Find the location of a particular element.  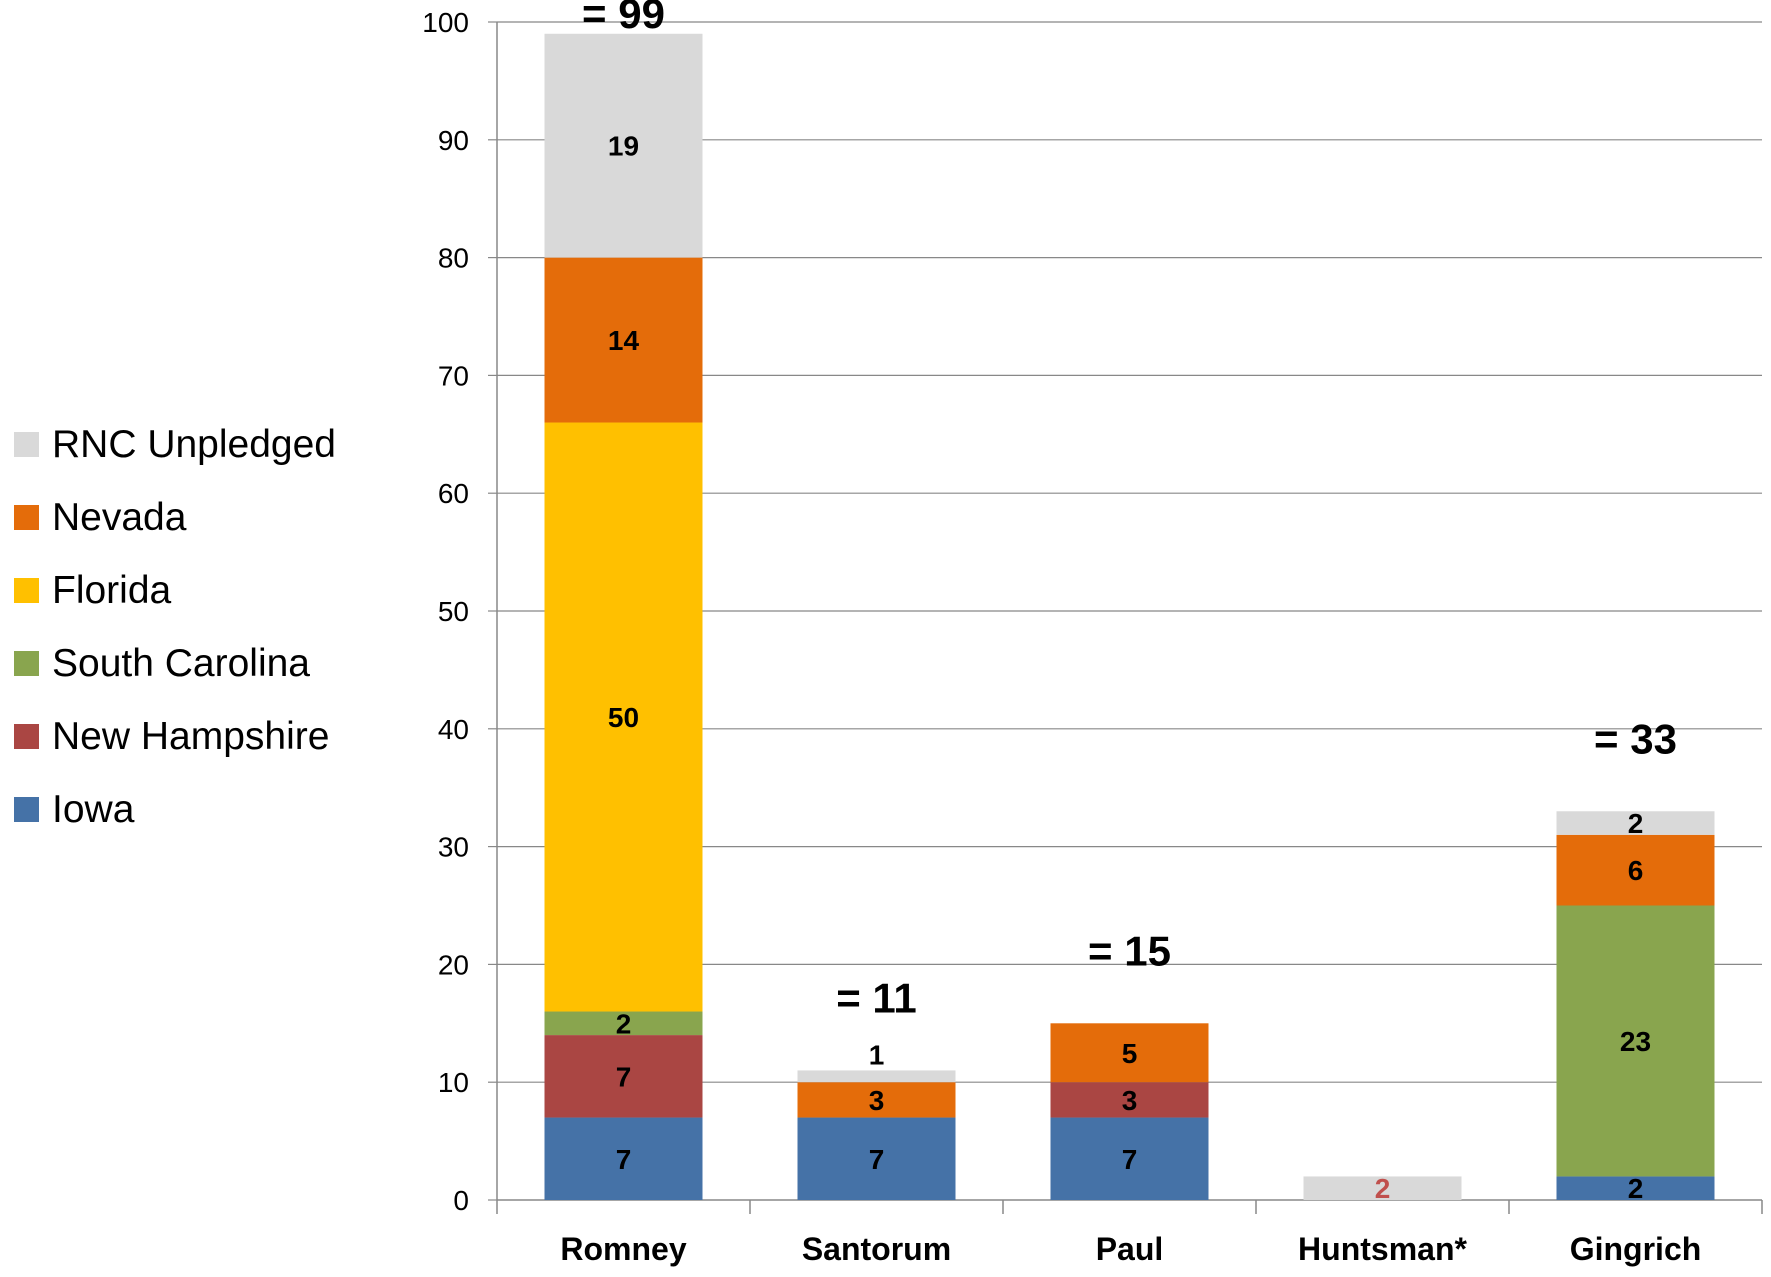

legend-label: Florida is located at coordinates (112, 590).